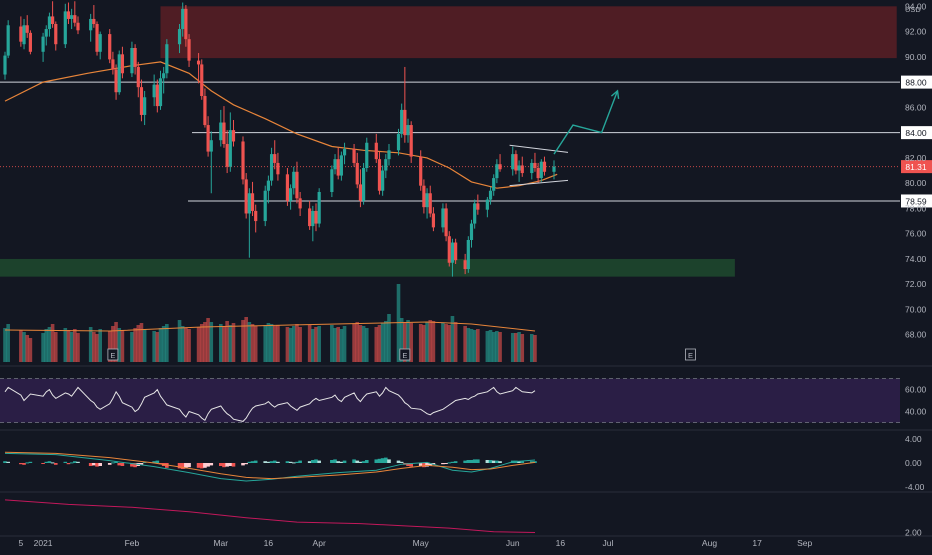  Describe the element at coordinates (913, 463) in the screenshot. I see `macd-tick-label: 0.00` at that location.